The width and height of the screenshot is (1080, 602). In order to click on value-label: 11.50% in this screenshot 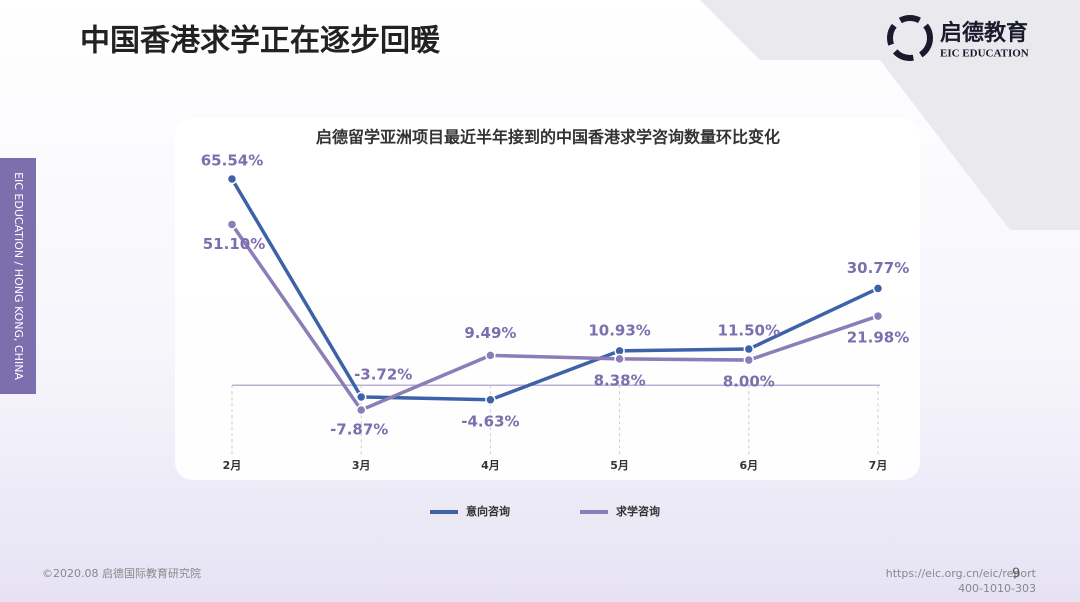, I will do `click(749, 331)`.